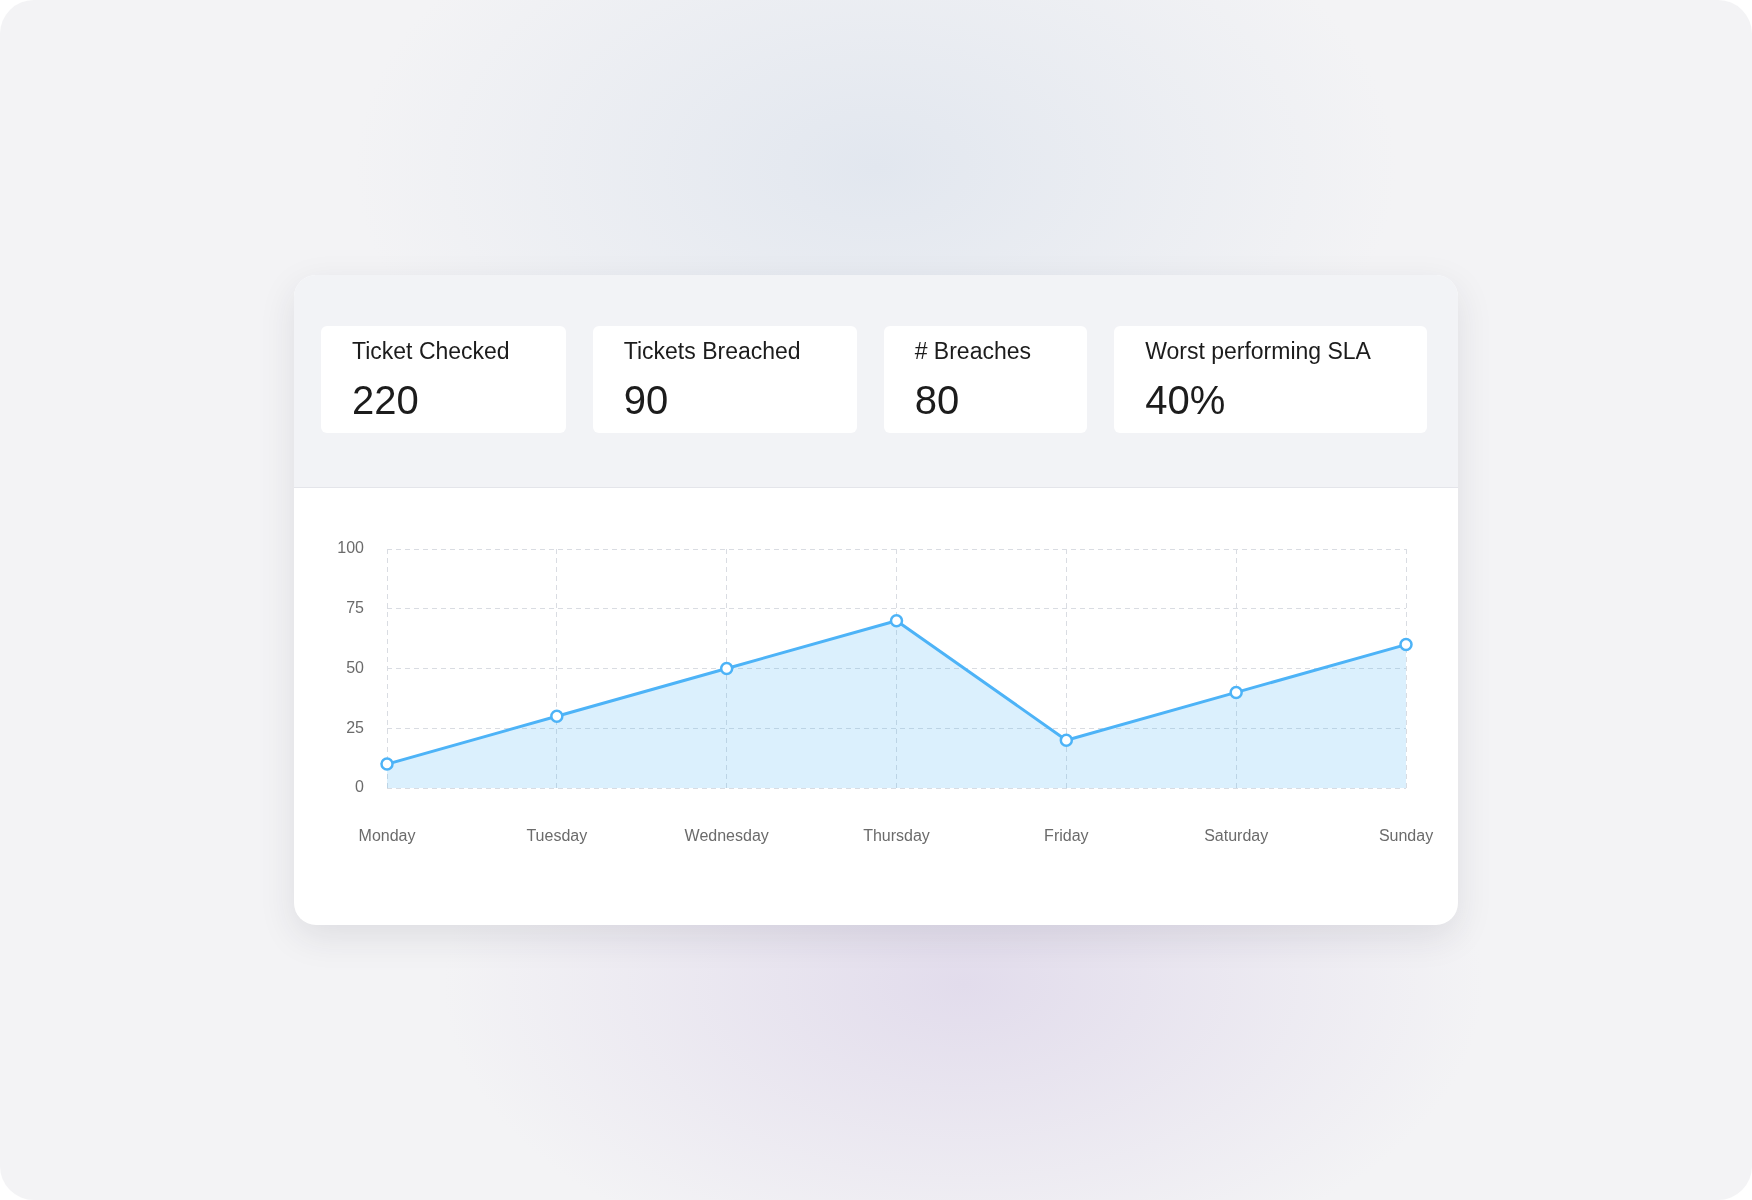 The height and width of the screenshot is (1200, 1752). I want to click on text: Worst performing SLA, so click(1258, 351).